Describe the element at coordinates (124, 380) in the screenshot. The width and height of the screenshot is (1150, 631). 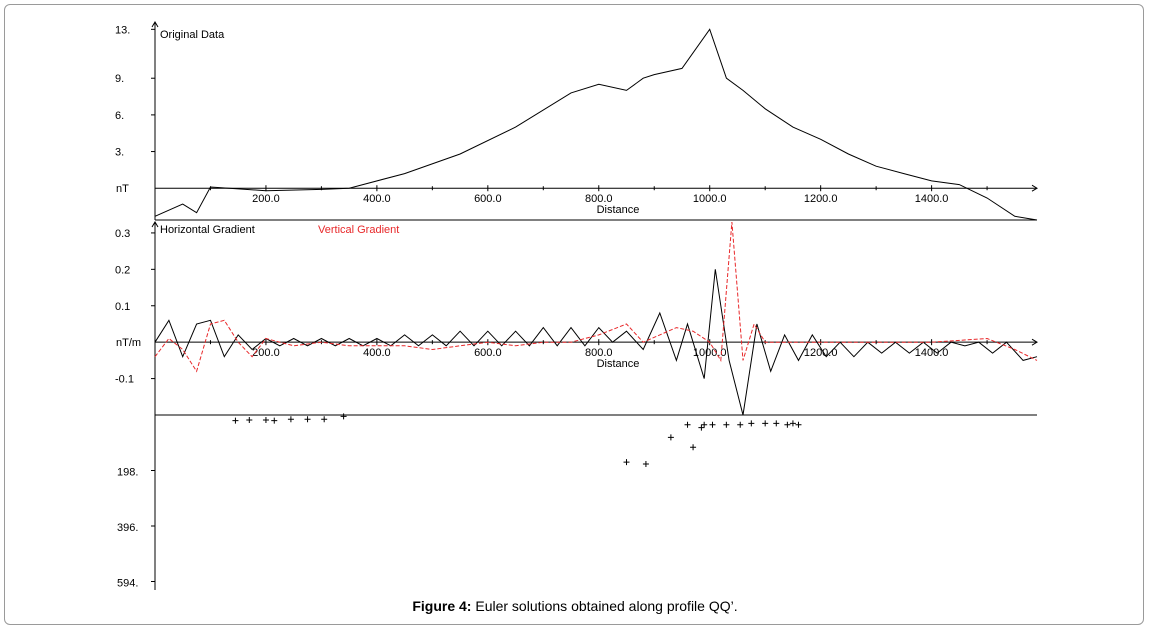
I see `y-tick-label: -0.1` at that location.